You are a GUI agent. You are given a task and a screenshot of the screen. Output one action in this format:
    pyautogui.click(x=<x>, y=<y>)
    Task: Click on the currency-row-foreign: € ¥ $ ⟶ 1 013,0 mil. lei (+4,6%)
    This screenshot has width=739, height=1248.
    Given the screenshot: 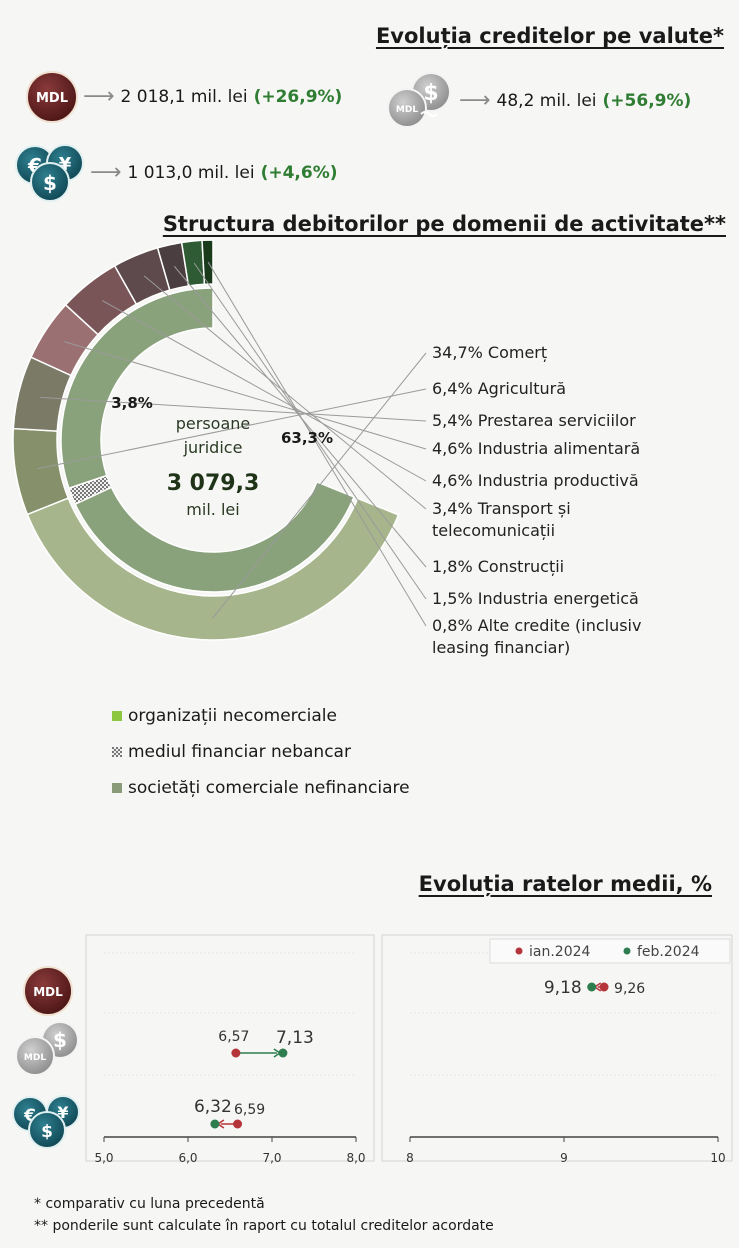 What is the action you would take?
    pyautogui.click(x=176, y=173)
    